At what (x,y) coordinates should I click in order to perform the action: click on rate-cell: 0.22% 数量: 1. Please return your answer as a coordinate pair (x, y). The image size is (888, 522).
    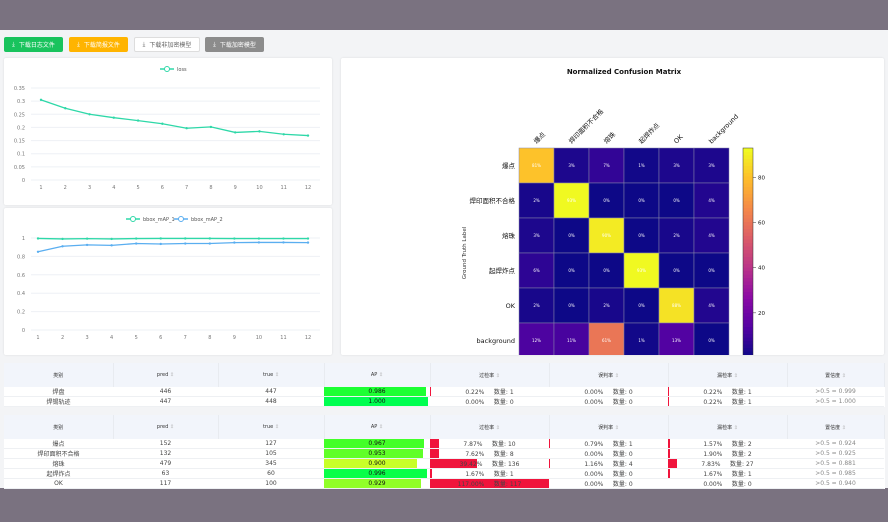
    Looking at the image, I should click on (727, 392).